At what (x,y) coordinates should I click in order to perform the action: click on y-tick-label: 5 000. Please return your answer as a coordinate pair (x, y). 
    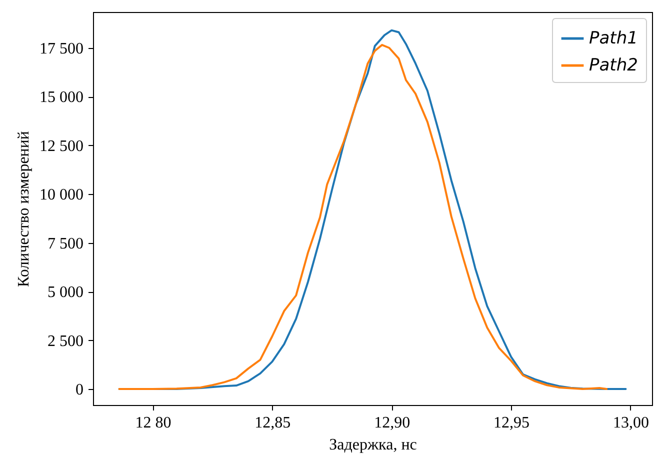
    Looking at the image, I should click on (66, 293).